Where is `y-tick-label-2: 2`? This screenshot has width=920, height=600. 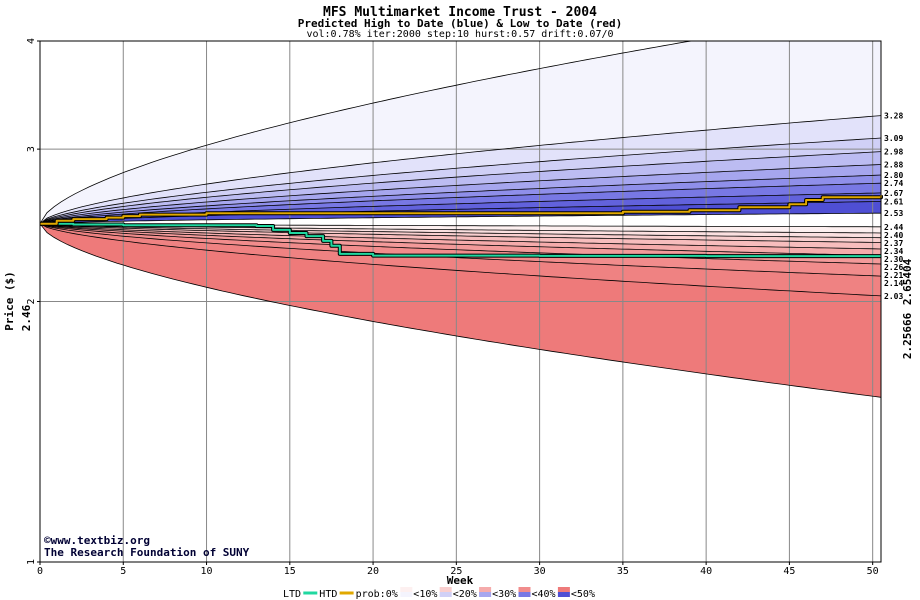 y-tick-label-2: 2 is located at coordinates (31, 301).